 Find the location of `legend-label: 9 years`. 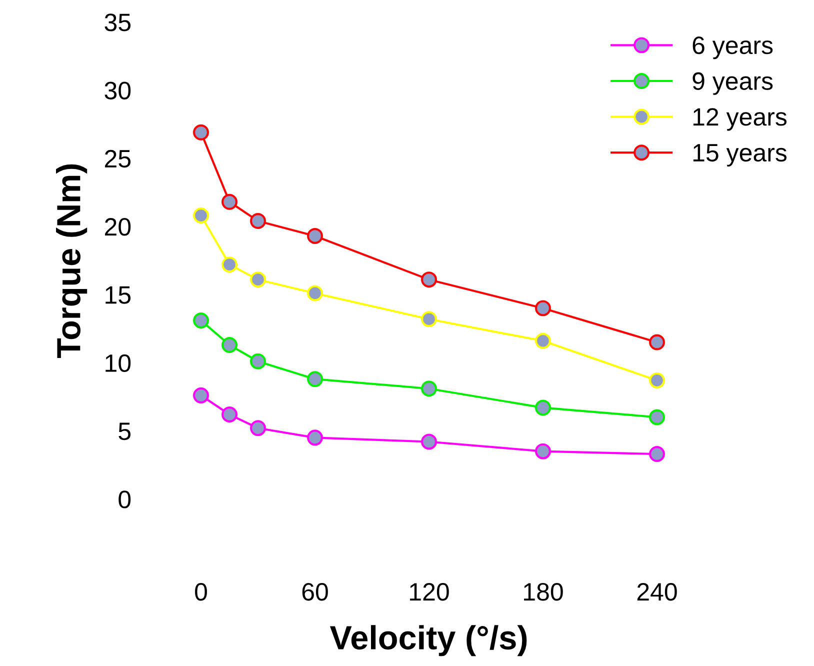

legend-label: 9 years is located at coordinates (732, 83).